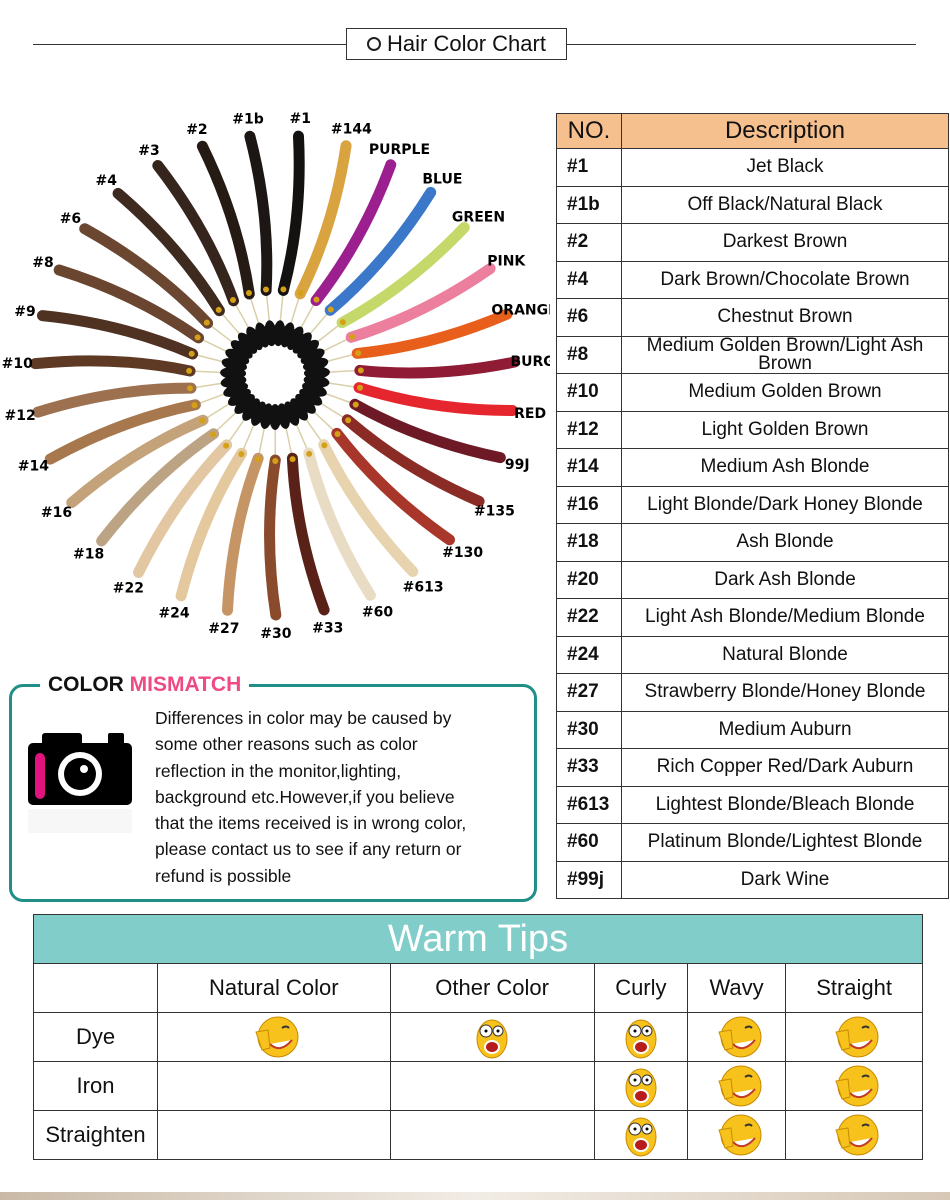 The width and height of the screenshot is (950, 1200). I want to click on hair-swatch: #2, so click(228, 235).